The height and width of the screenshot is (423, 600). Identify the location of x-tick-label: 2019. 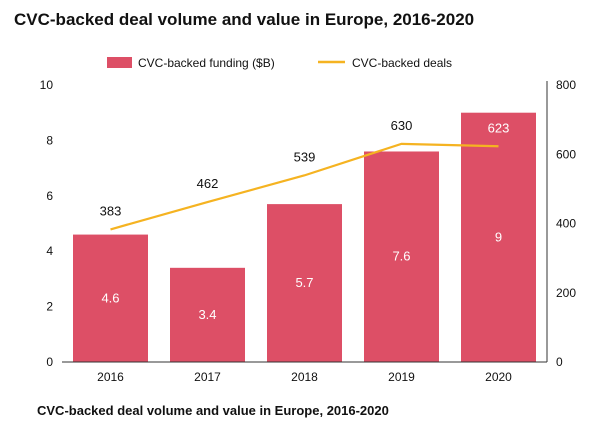
(401, 377).